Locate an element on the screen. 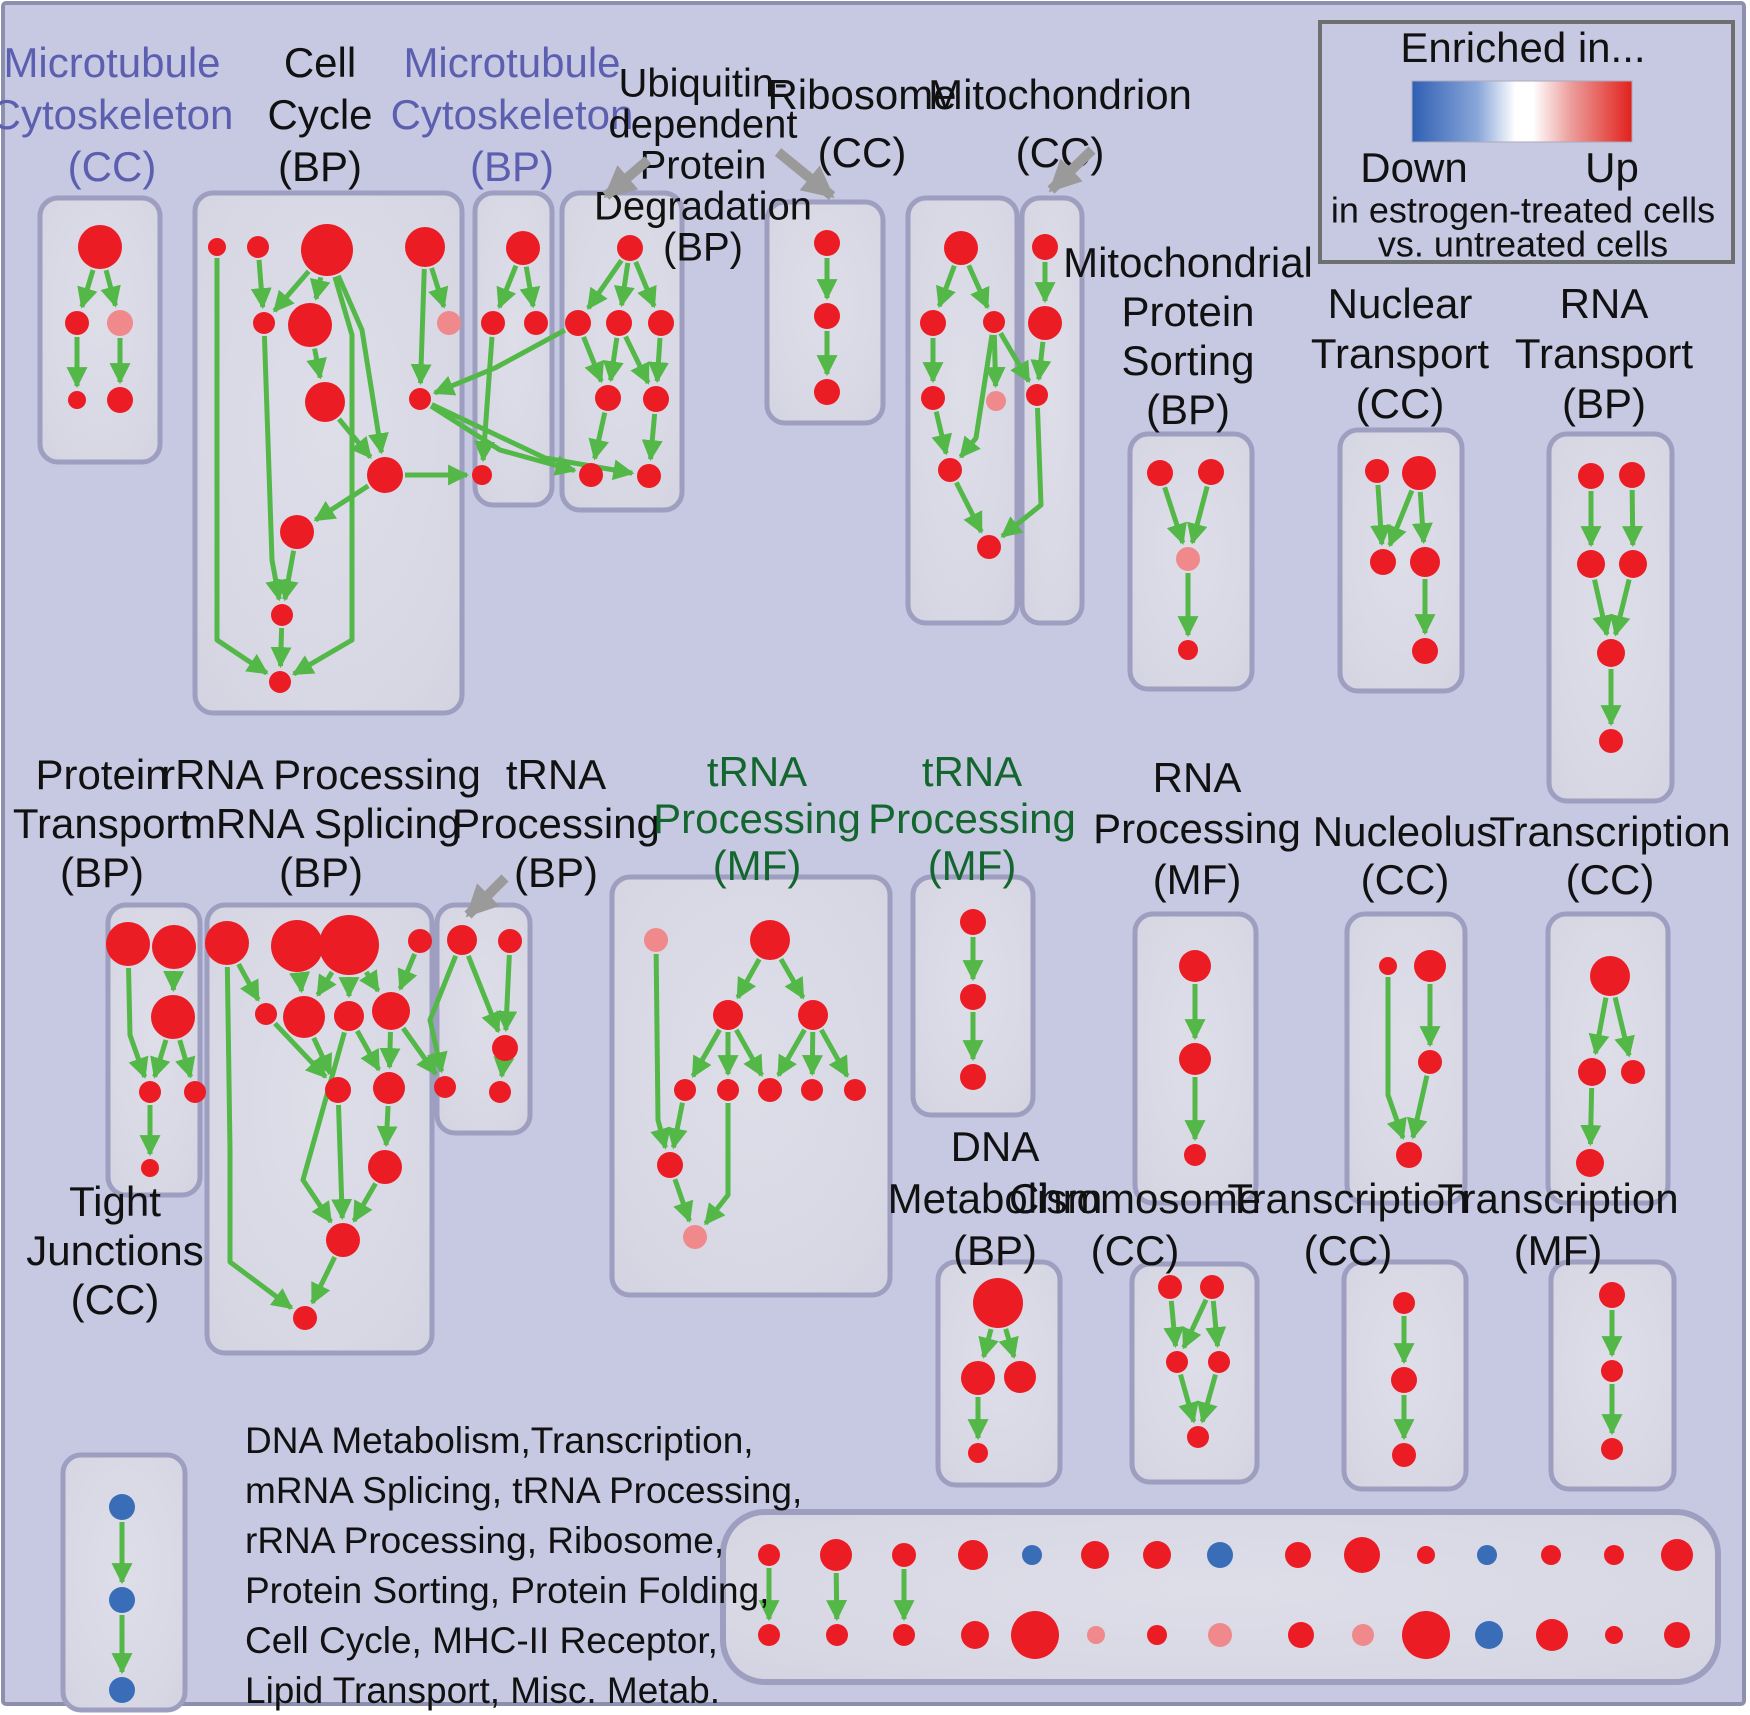  cluster-label-cell-cycle: Cell Cycle (BP) is located at coordinates (319, 114).